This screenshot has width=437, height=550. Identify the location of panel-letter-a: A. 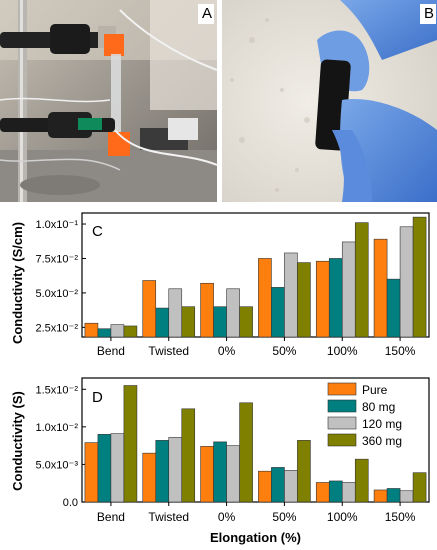
(207, 13).